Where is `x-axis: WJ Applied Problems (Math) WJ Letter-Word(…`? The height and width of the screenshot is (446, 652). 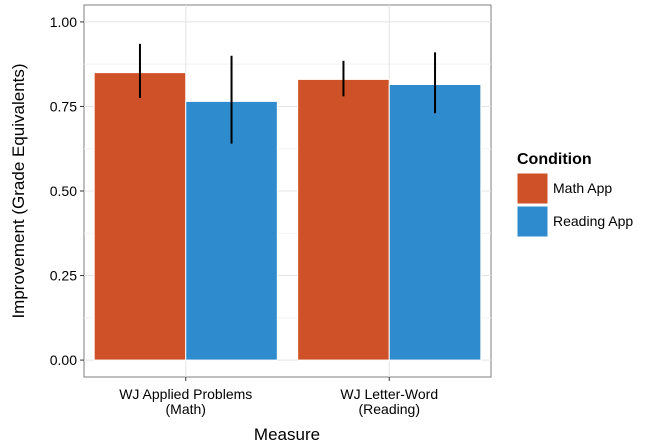
x-axis: WJ Applied Problems (Math) WJ Letter-Word(… is located at coordinates (278, 397).